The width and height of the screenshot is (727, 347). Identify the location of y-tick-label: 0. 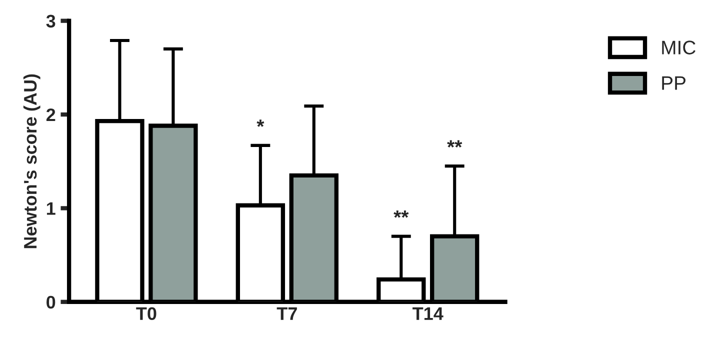
(51, 302).